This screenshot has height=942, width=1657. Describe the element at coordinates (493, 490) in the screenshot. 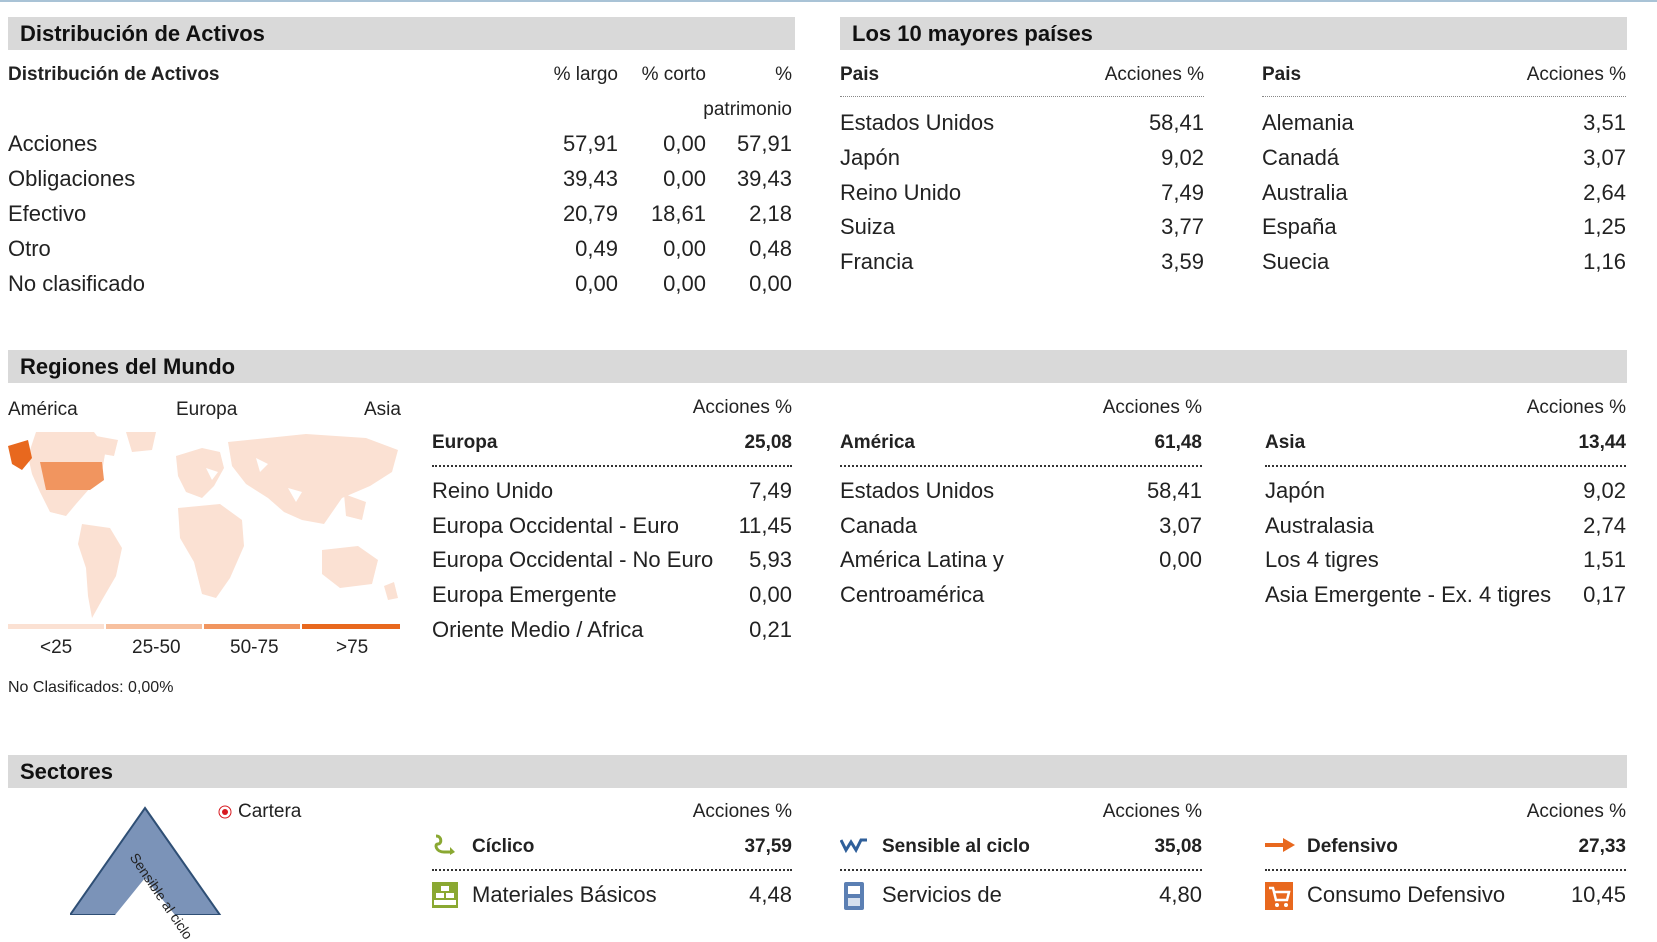

I see `region-item-name: Reino Unido` at that location.